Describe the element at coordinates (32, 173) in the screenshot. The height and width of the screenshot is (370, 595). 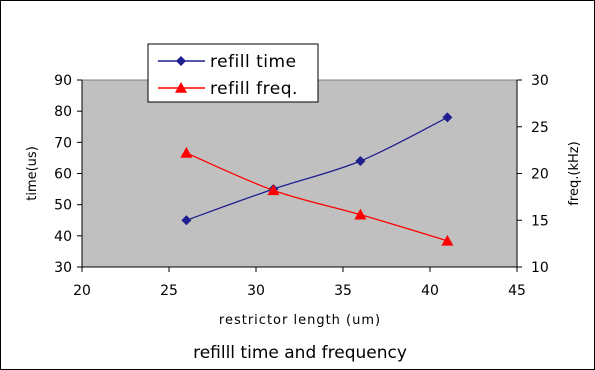
I see `y-axis-label: time(us)` at that location.